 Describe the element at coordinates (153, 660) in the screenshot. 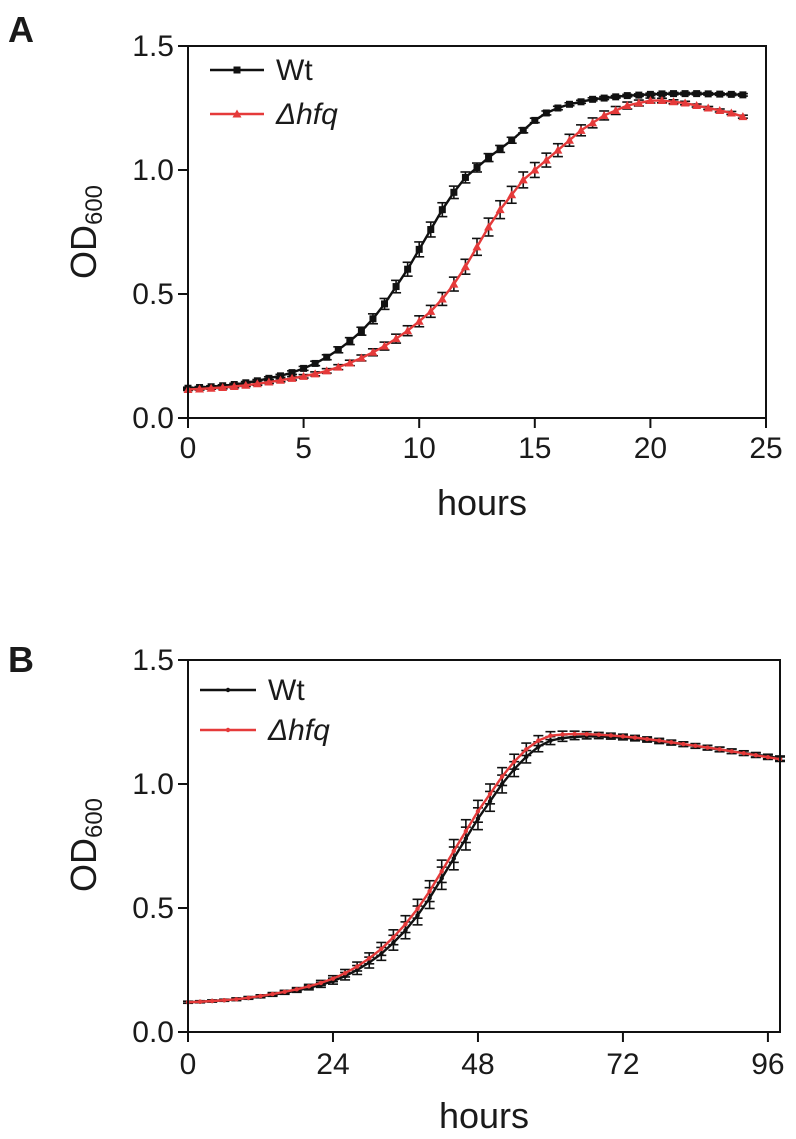

I see `panel-b-ytick-label: 1.5` at that location.